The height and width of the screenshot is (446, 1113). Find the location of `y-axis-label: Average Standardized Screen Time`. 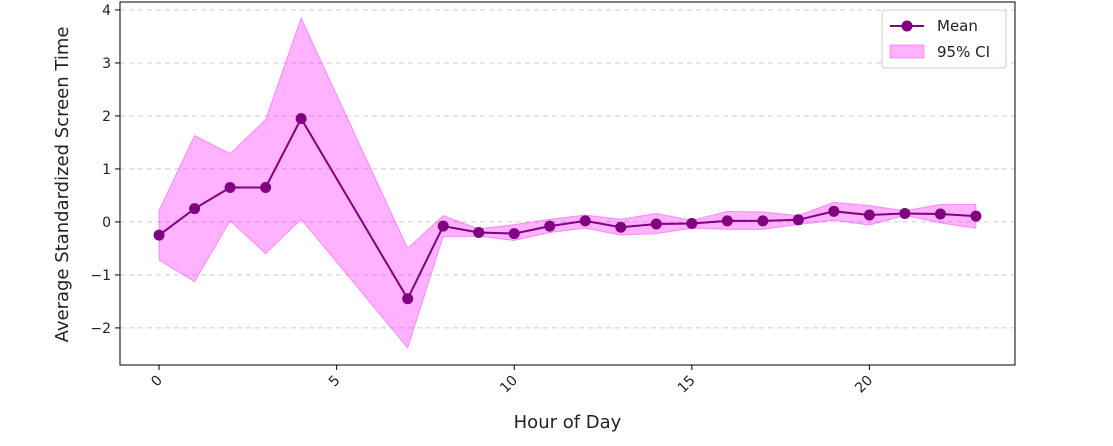

y-axis-label: Average Standardized Screen Time is located at coordinates (62, 185).